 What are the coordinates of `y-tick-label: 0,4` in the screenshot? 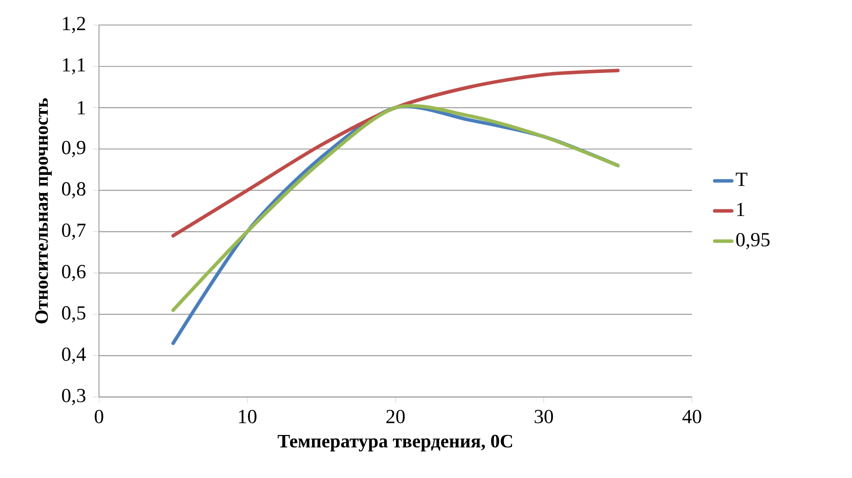 It's located at (74, 356).